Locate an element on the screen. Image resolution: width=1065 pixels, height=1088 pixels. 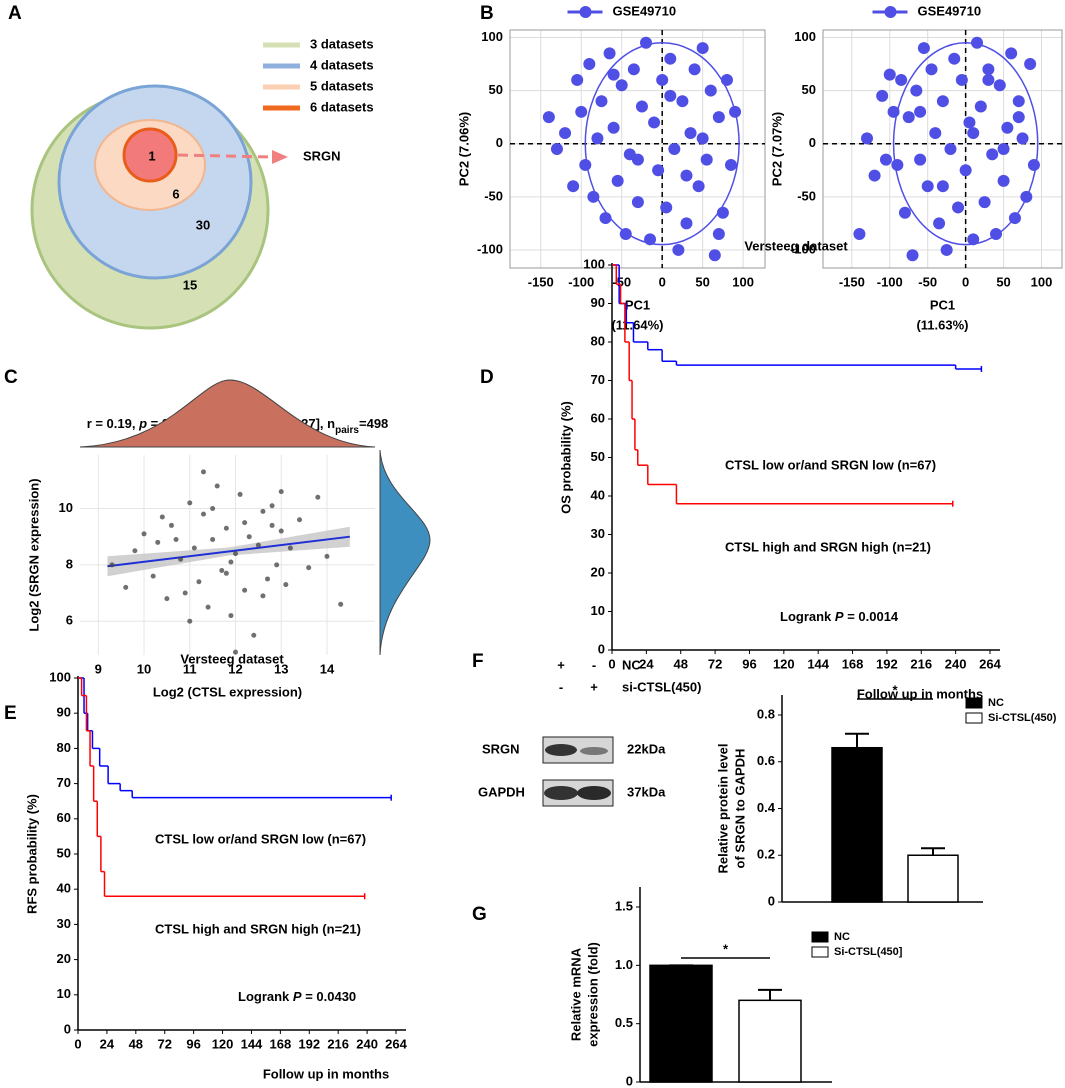
x-tick-label: -150 is located at coordinates (541, 281).